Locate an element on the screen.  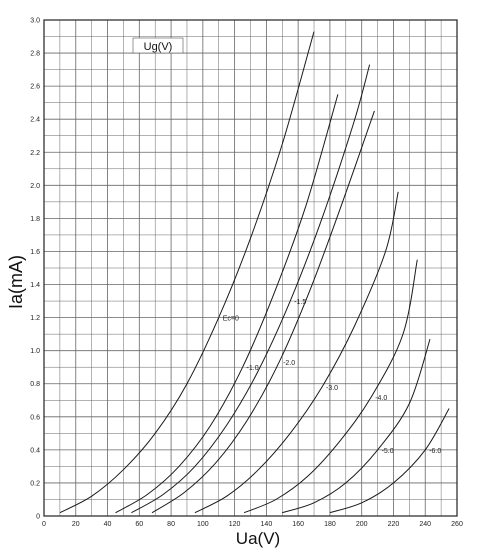
y-tick-label: 2.4 is located at coordinates (35, 120).